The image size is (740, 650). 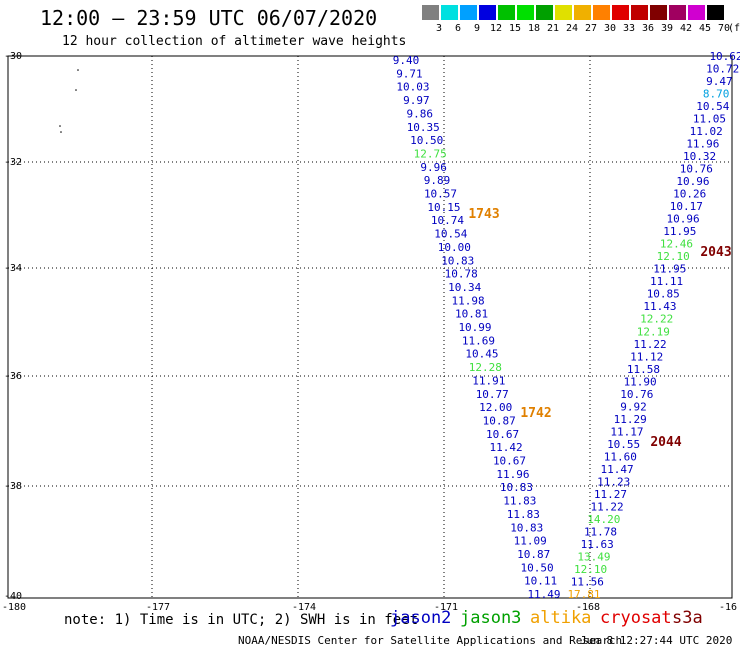 I want to click on track-value: 10.76, so click(x=636, y=394).